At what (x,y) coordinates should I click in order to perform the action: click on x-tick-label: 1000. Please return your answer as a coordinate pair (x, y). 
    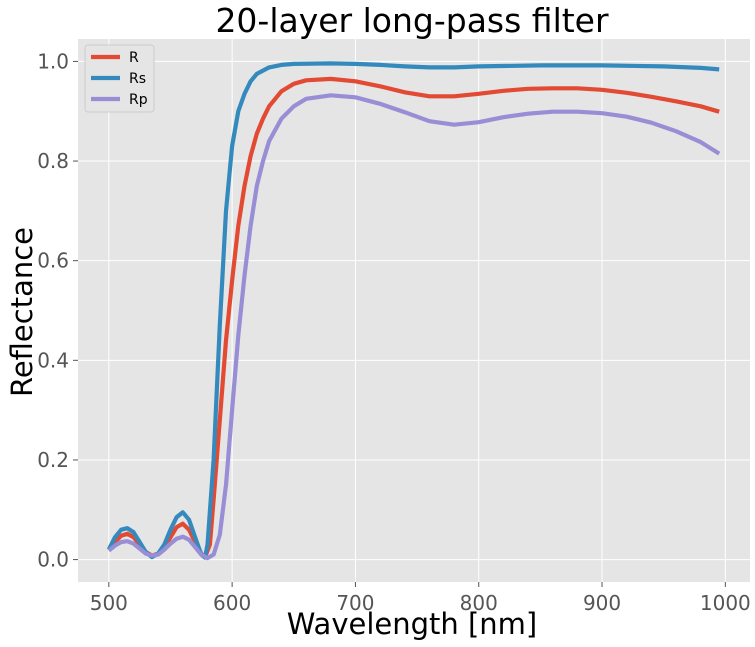
    Looking at the image, I should click on (725, 603).